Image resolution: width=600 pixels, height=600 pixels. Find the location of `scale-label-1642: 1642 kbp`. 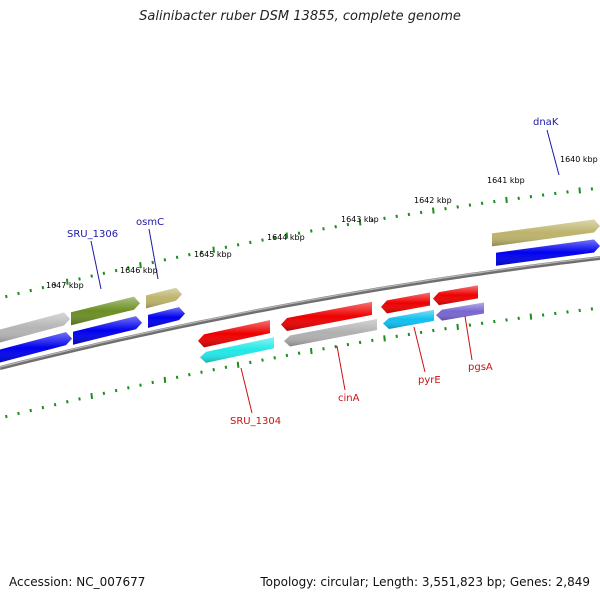

scale-label-1642: 1642 kbp is located at coordinates (433, 200).